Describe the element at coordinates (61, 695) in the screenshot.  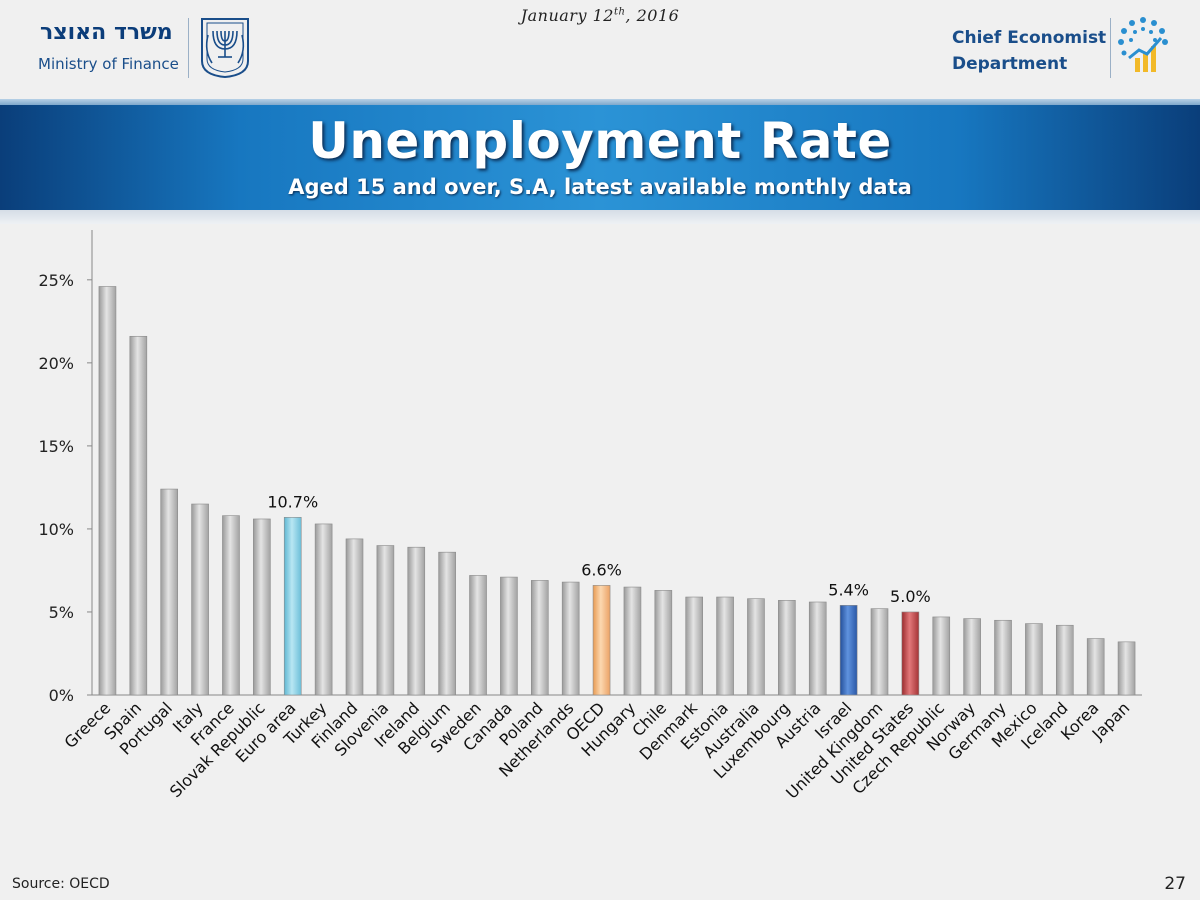
I see `y-tick-label: 0%` at that location.